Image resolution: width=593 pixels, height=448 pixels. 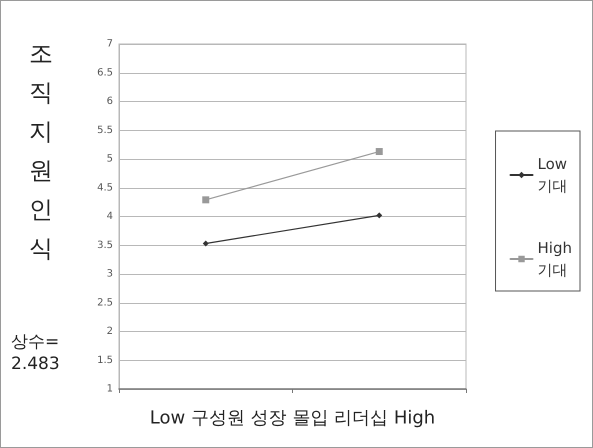 What do you see at coordinates (35, 353) in the screenshot?
I see `text: 상수= 2.483` at bounding box center [35, 353].